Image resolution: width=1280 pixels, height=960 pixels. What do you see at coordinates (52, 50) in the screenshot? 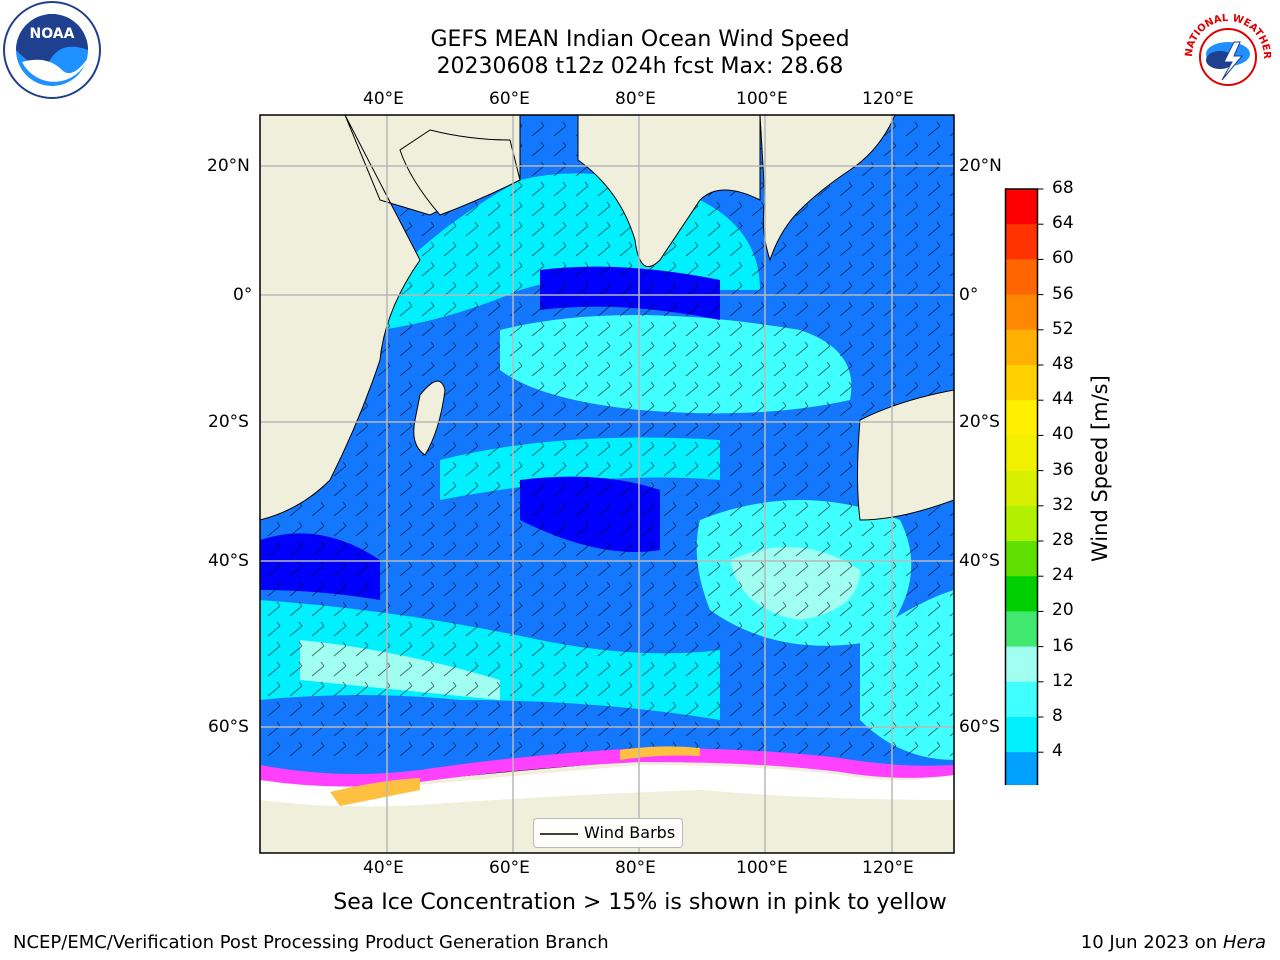
I see `noaa-logo: NOAA` at bounding box center [52, 50].